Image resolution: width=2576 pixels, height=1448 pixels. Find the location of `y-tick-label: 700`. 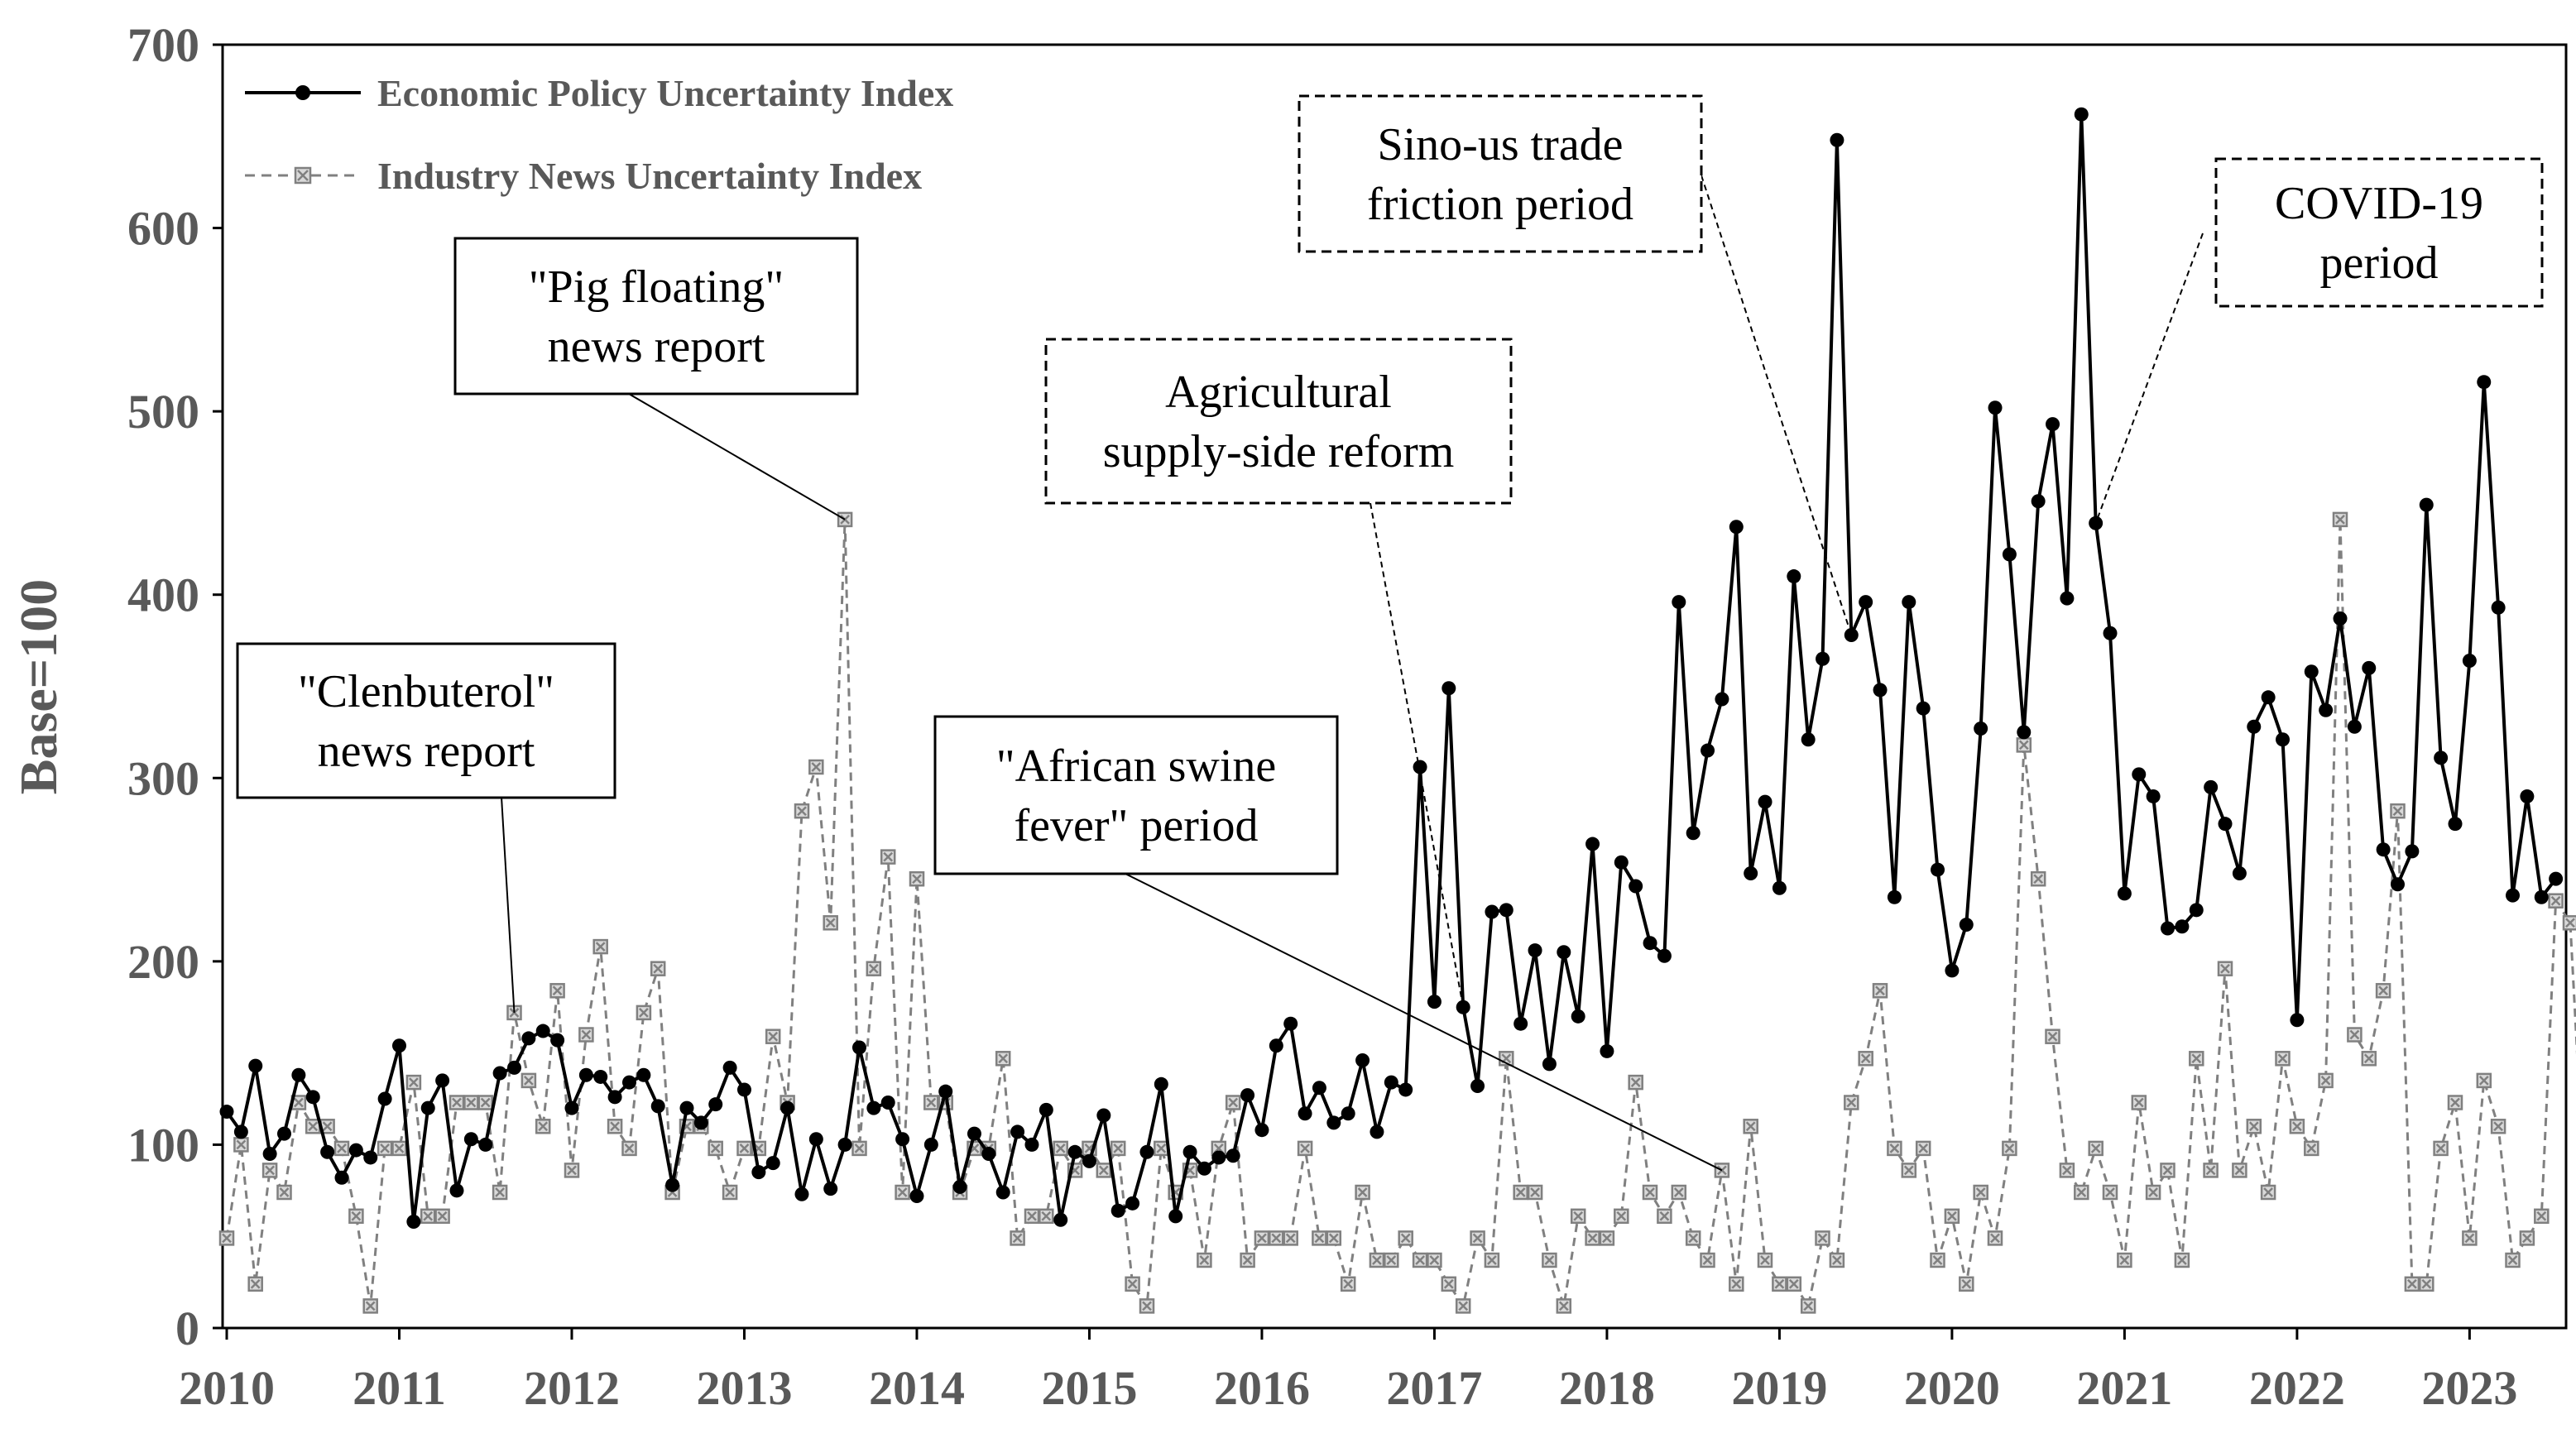

y-tick-label: 700 is located at coordinates (163, 45).